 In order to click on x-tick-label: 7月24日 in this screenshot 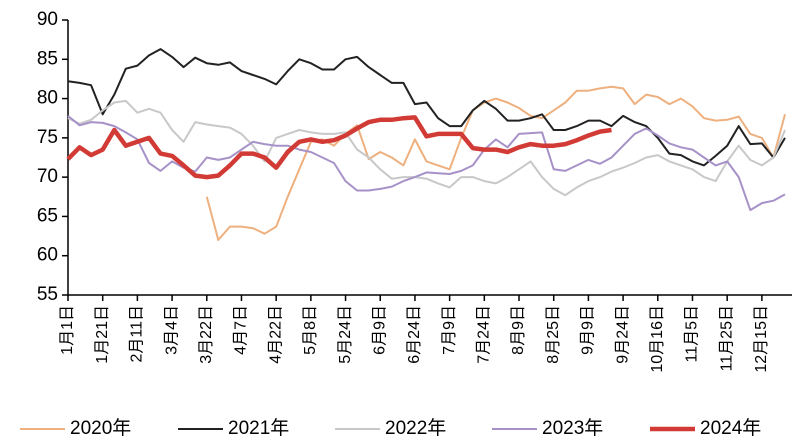, I will do `click(484, 334)`.